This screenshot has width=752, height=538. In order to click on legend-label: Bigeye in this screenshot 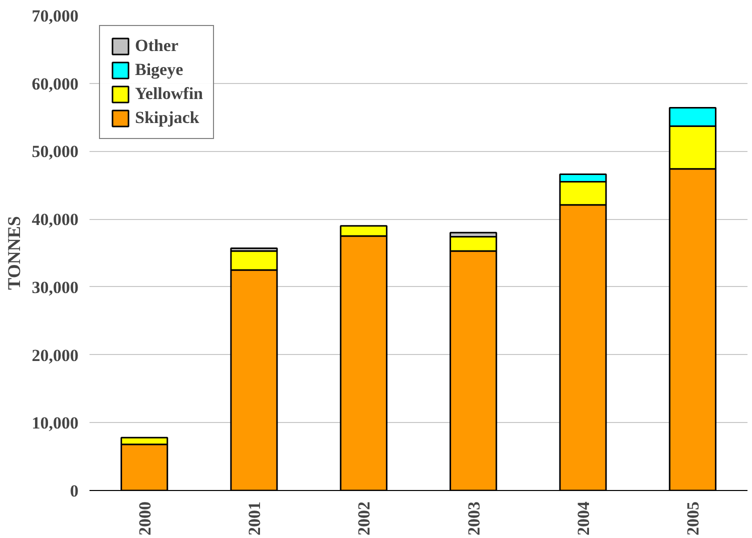, I will do `click(159, 70)`.